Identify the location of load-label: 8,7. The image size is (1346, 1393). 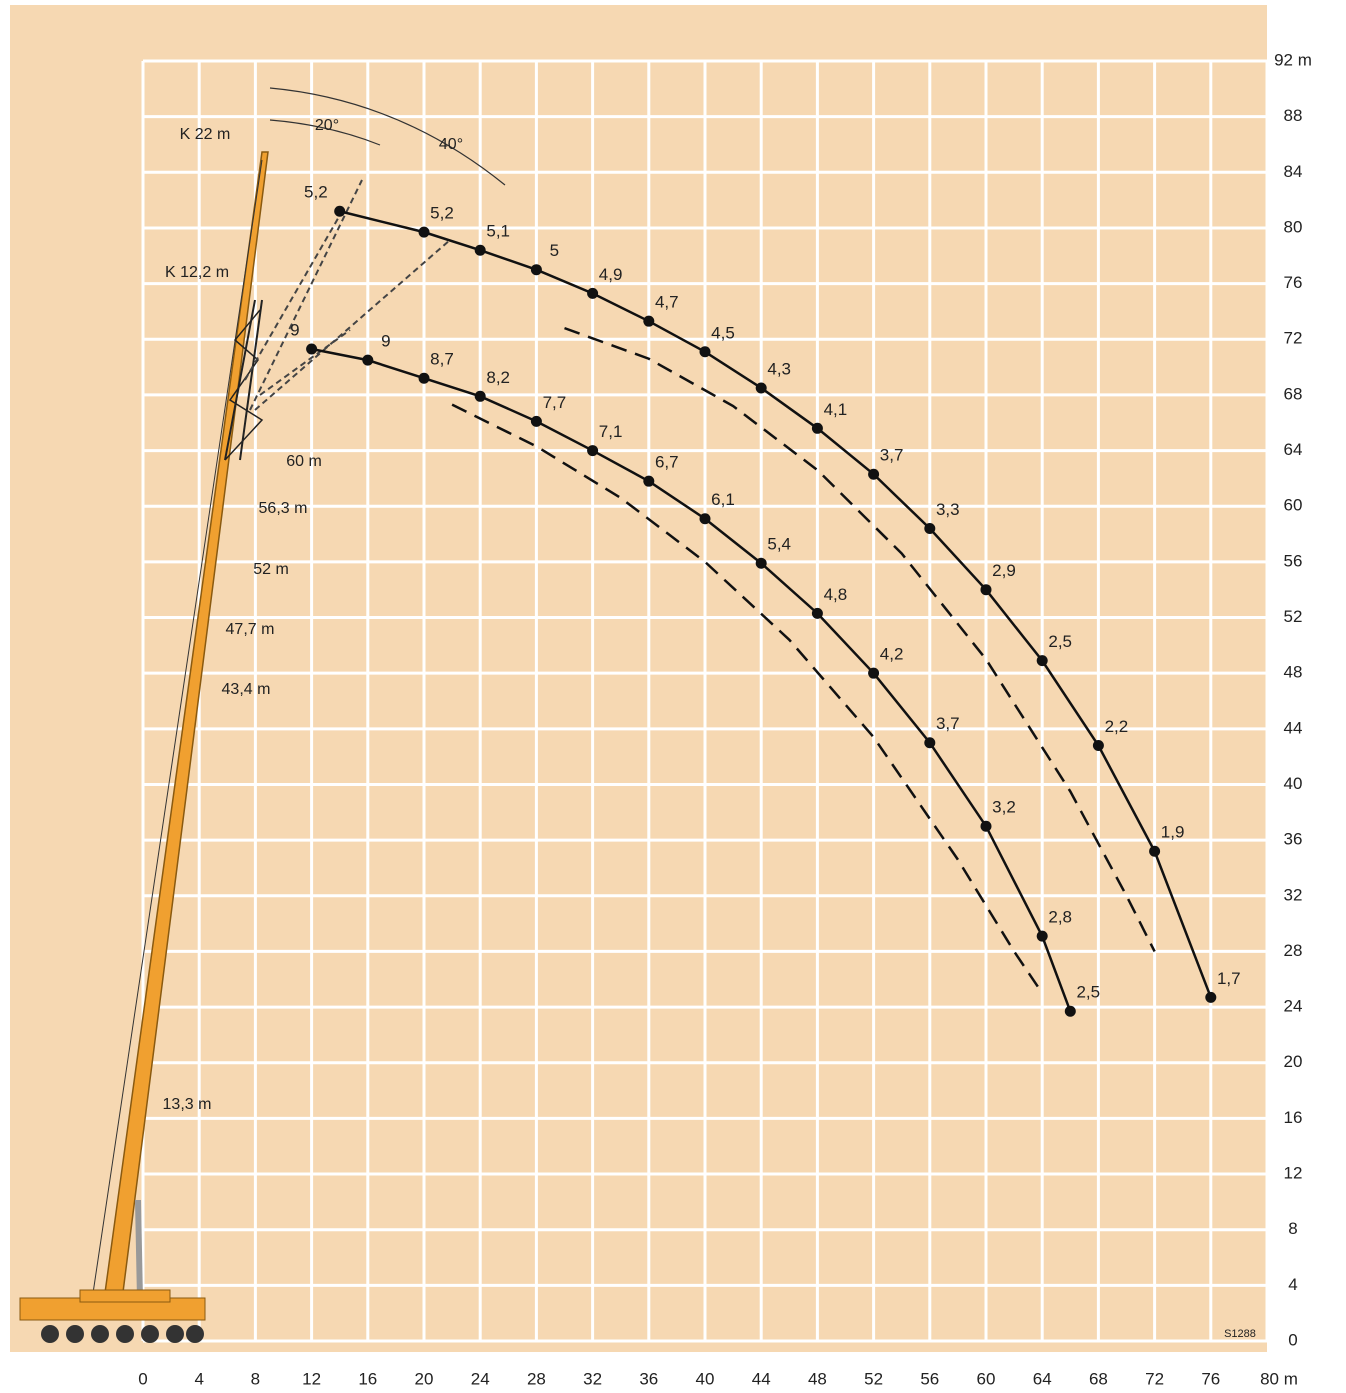
(442, 359).